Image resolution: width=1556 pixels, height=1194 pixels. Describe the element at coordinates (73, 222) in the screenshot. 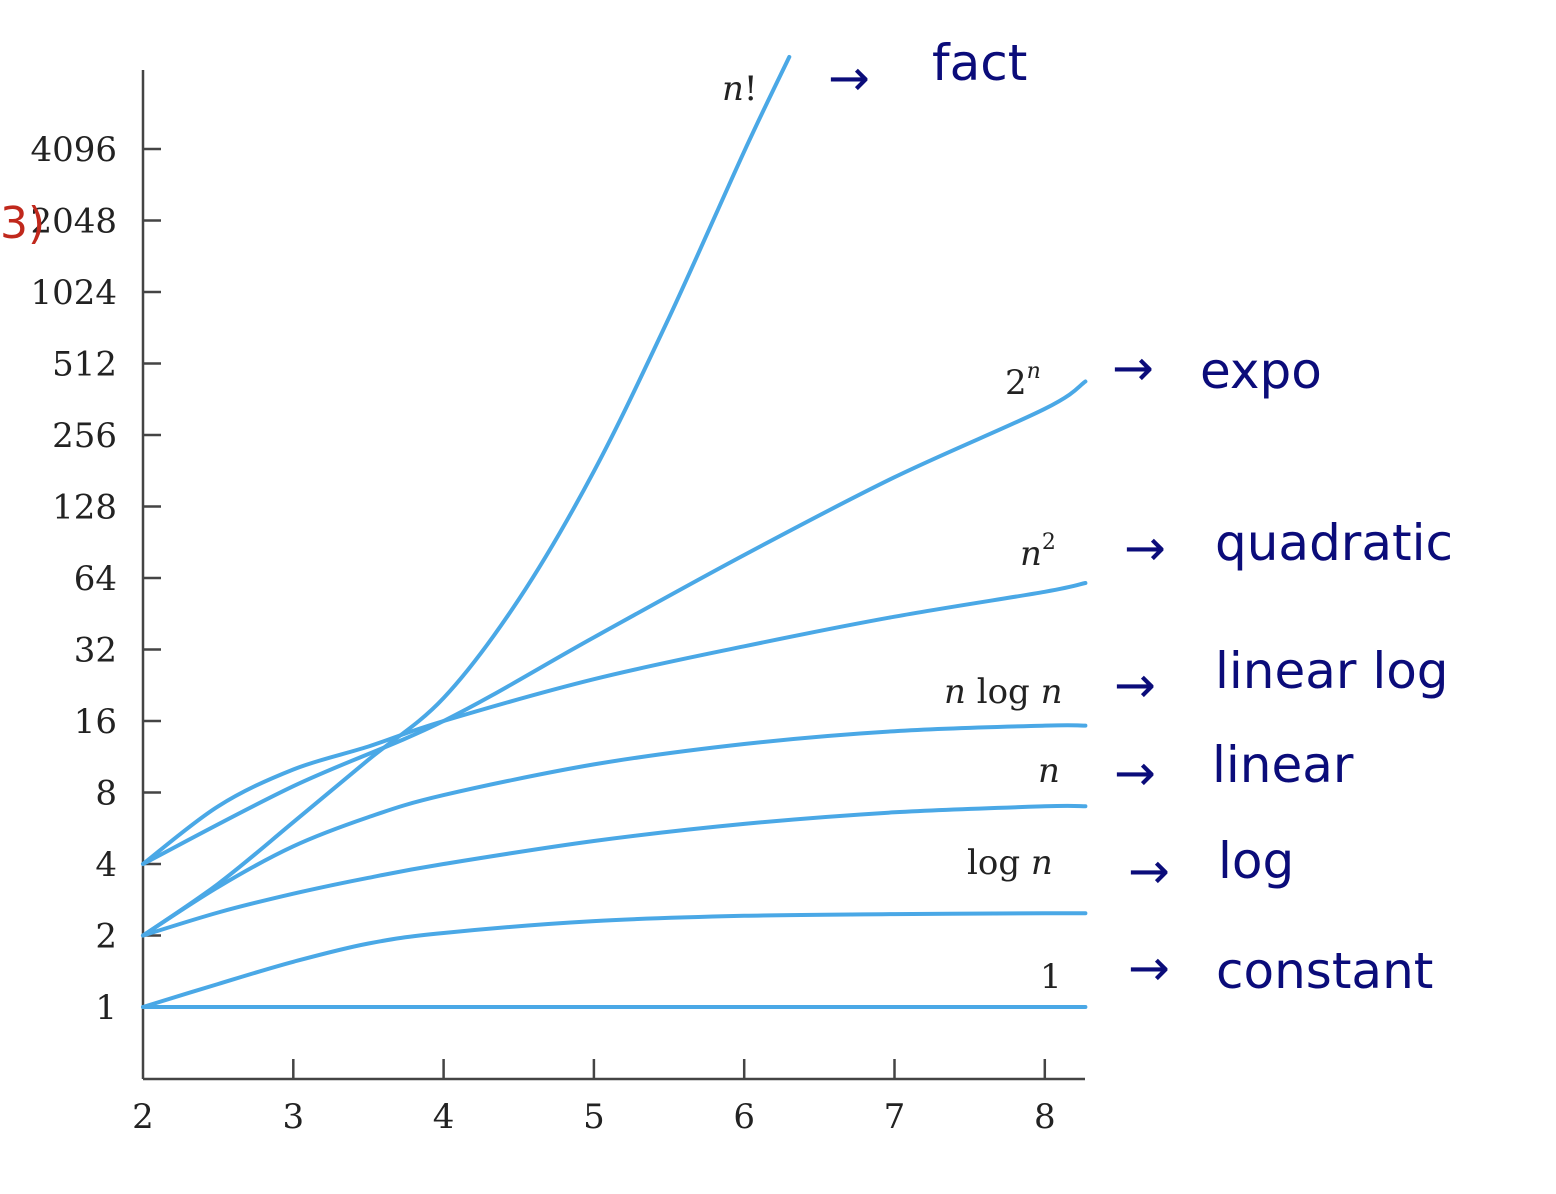

I see `y-tick-label: 2048` at that location.